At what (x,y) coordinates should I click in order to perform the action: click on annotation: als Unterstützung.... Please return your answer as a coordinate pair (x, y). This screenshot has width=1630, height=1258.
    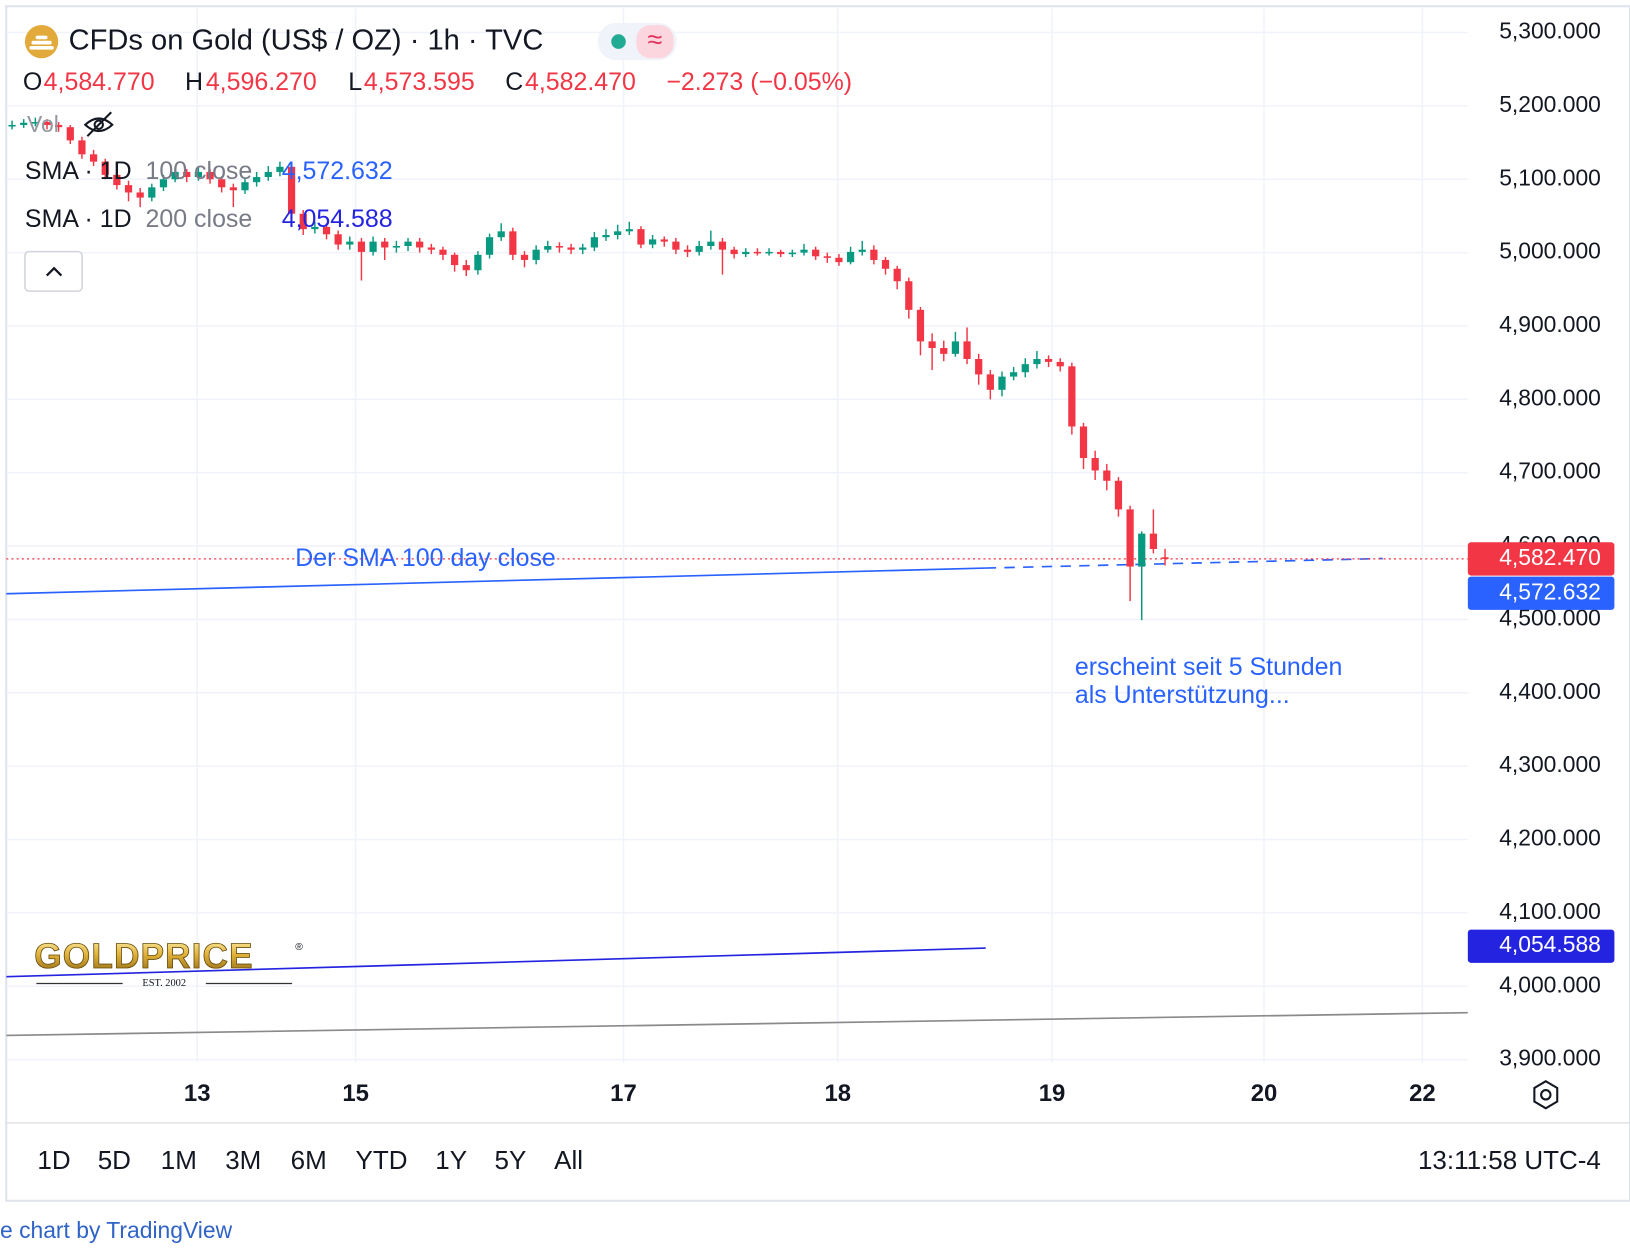
    Looking at the image, I should click on (1182, 695).